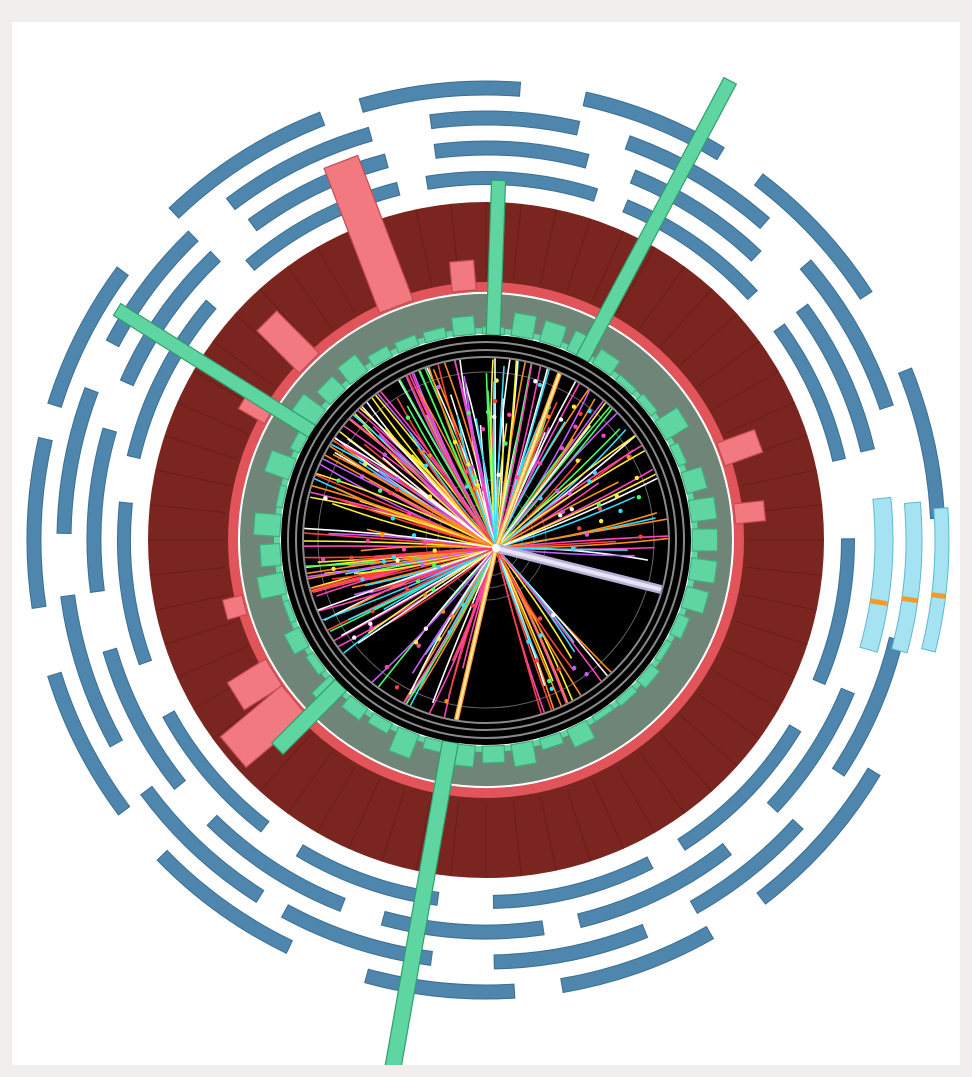  I want to click on support-ring, so click(486, 540).